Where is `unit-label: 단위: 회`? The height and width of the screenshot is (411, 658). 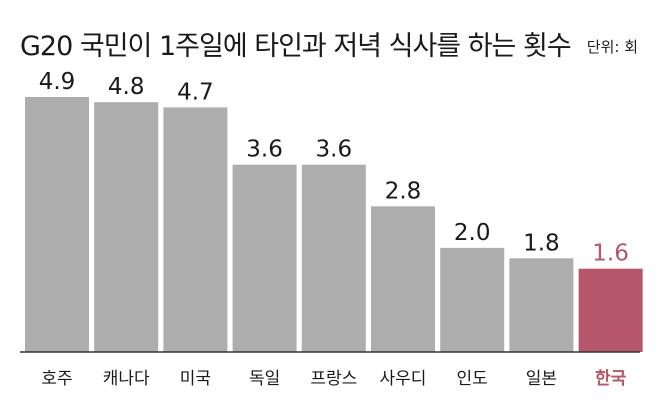
unit-label: 단위: 회 is located at coordinates (612, 47).